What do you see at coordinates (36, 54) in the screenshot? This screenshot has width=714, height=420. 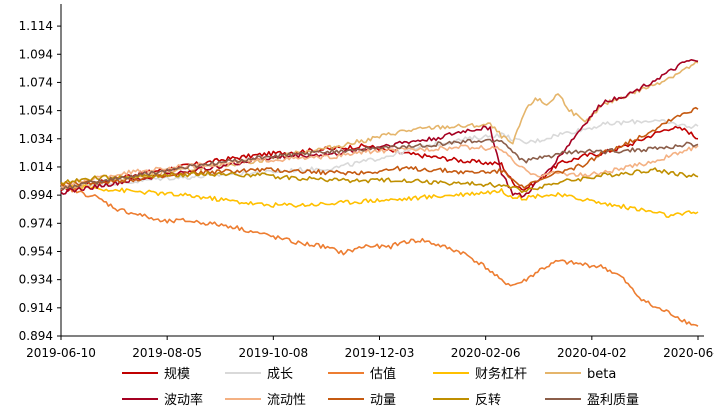 I see `y-tick-label: 1.094` at bounding box center [36, 54].